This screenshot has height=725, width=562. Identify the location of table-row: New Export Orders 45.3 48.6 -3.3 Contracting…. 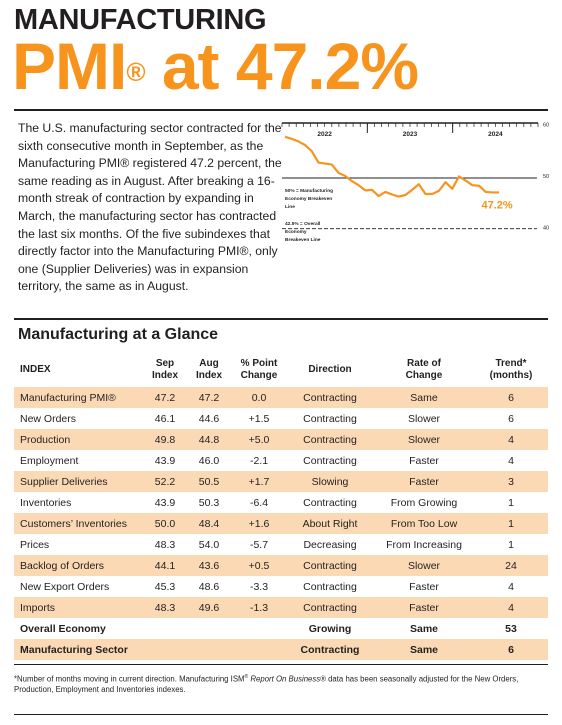
(281, 586).